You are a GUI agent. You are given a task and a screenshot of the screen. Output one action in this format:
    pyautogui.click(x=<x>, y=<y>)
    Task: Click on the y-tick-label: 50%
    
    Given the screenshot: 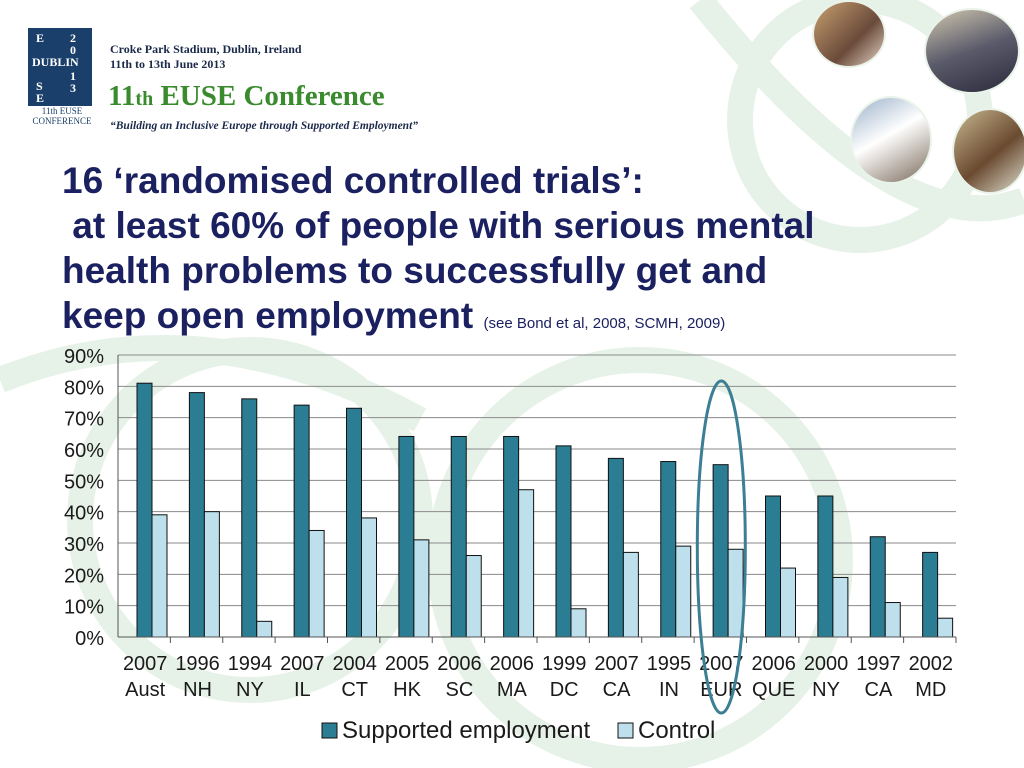 What is the action you would take?
    pyautogui.click(x=84, y=482)
    